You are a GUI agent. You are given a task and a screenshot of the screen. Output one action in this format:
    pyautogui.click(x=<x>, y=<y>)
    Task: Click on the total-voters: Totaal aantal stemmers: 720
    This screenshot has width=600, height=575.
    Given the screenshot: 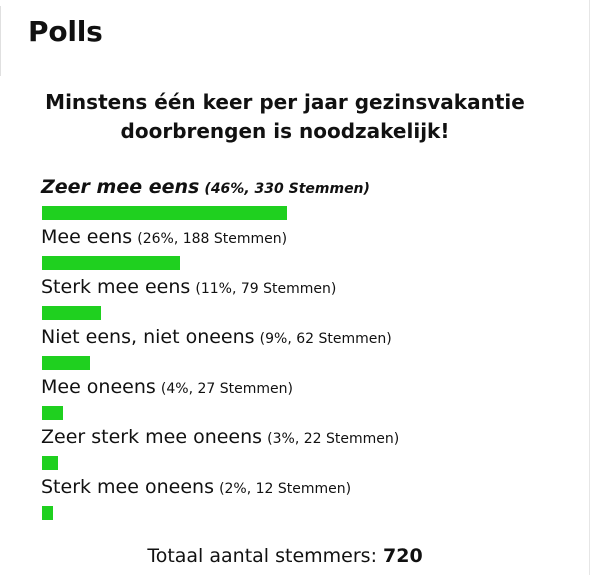 What is the action you would take?
    pyautogui.click(x=285, y=556)
    